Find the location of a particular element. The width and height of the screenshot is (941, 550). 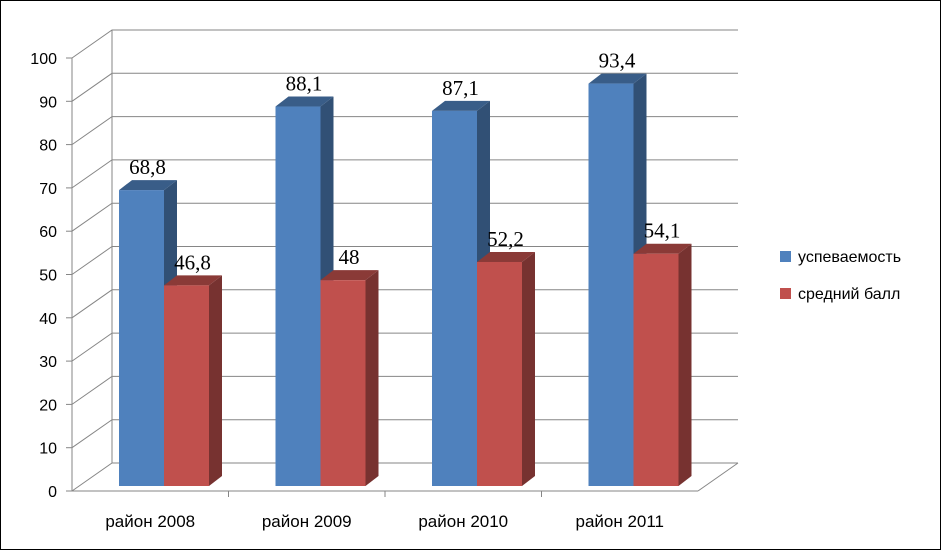

data-label: 46,8 is located at coordinates (192, 262).